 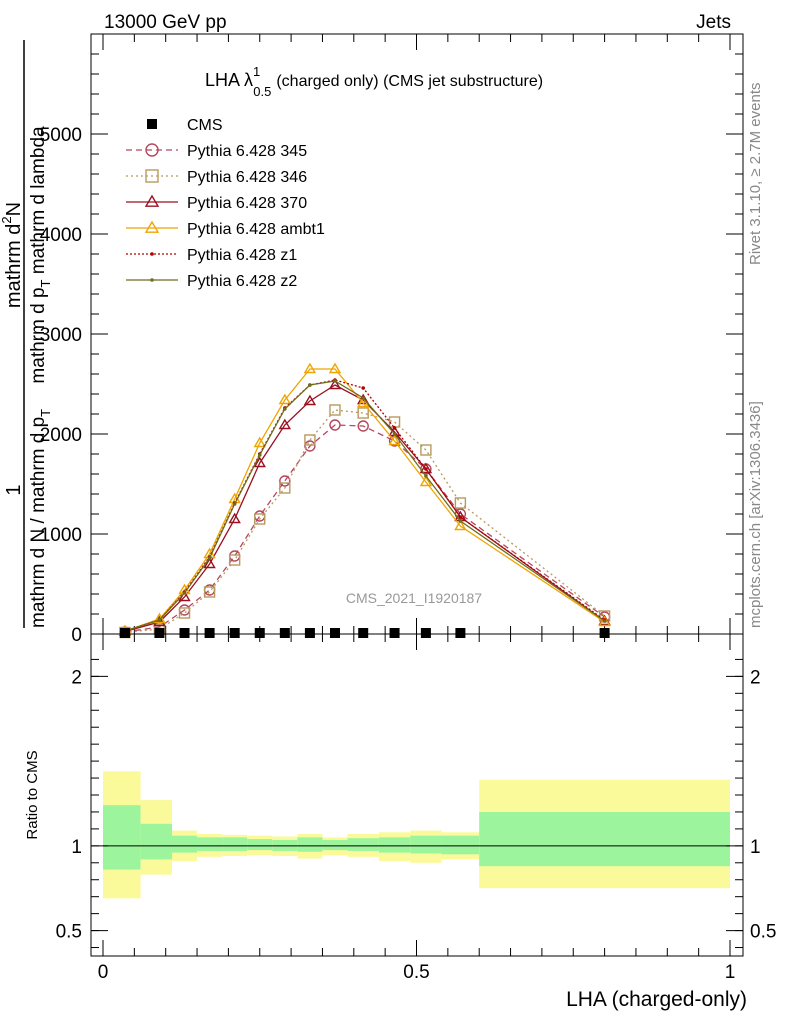 I want to click on y-tick-label: 5000, so click(x=61, y=135).